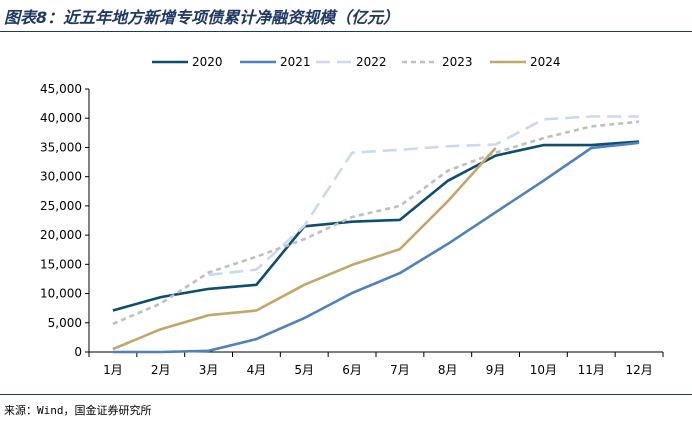  I want to click on x-tick-label: 11月, so click(591, 370).